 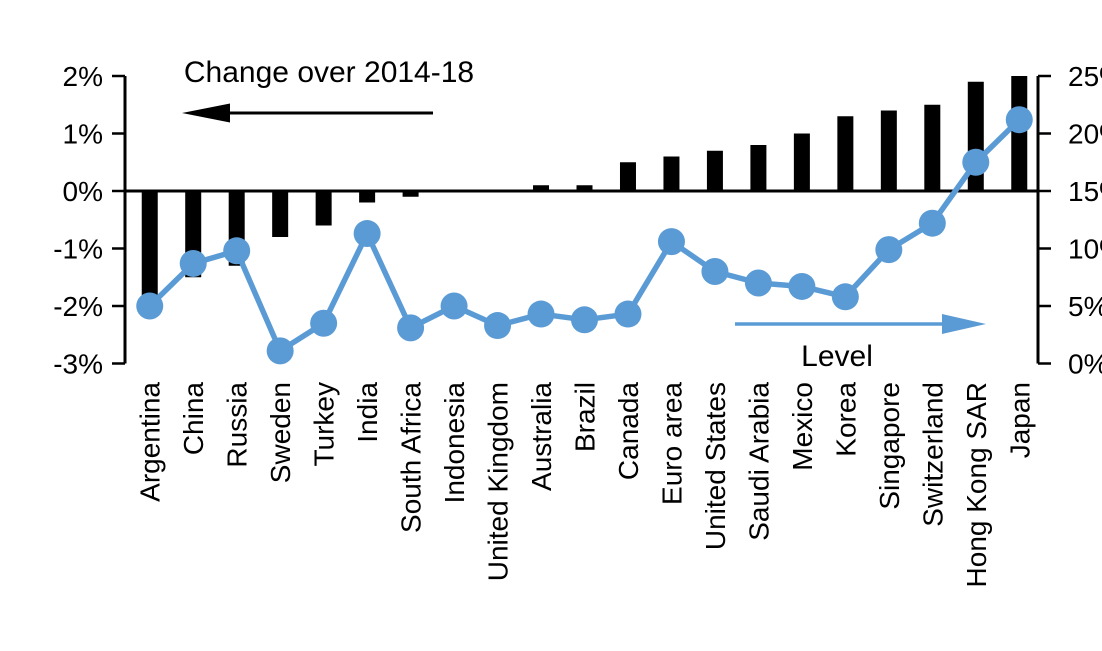 I want to click on right-axis-tick-label: 15%, so click(x=1085, y=191).